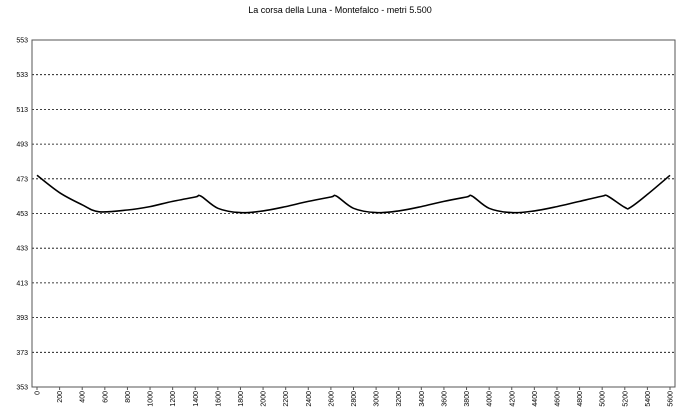  What do you see at coordinates (22, 388) in the screenshot?
I see `y-tick-label: 353` at bounding box center [22, 388].